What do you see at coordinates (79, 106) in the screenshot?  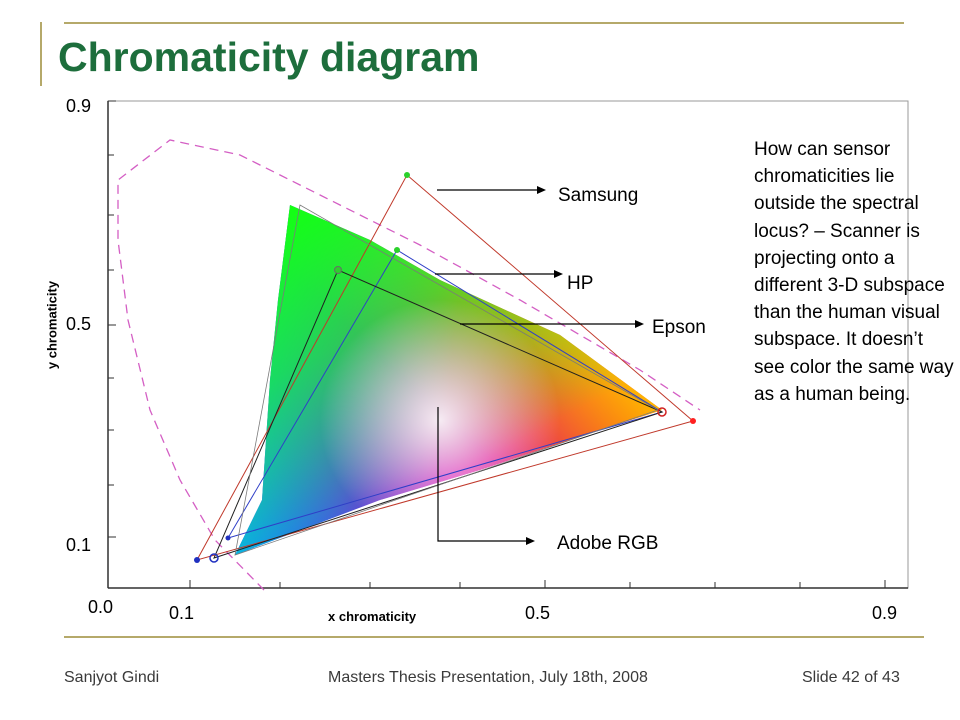 I see `y-tick-label-top: 0.9` at bounding box center [79, 106].